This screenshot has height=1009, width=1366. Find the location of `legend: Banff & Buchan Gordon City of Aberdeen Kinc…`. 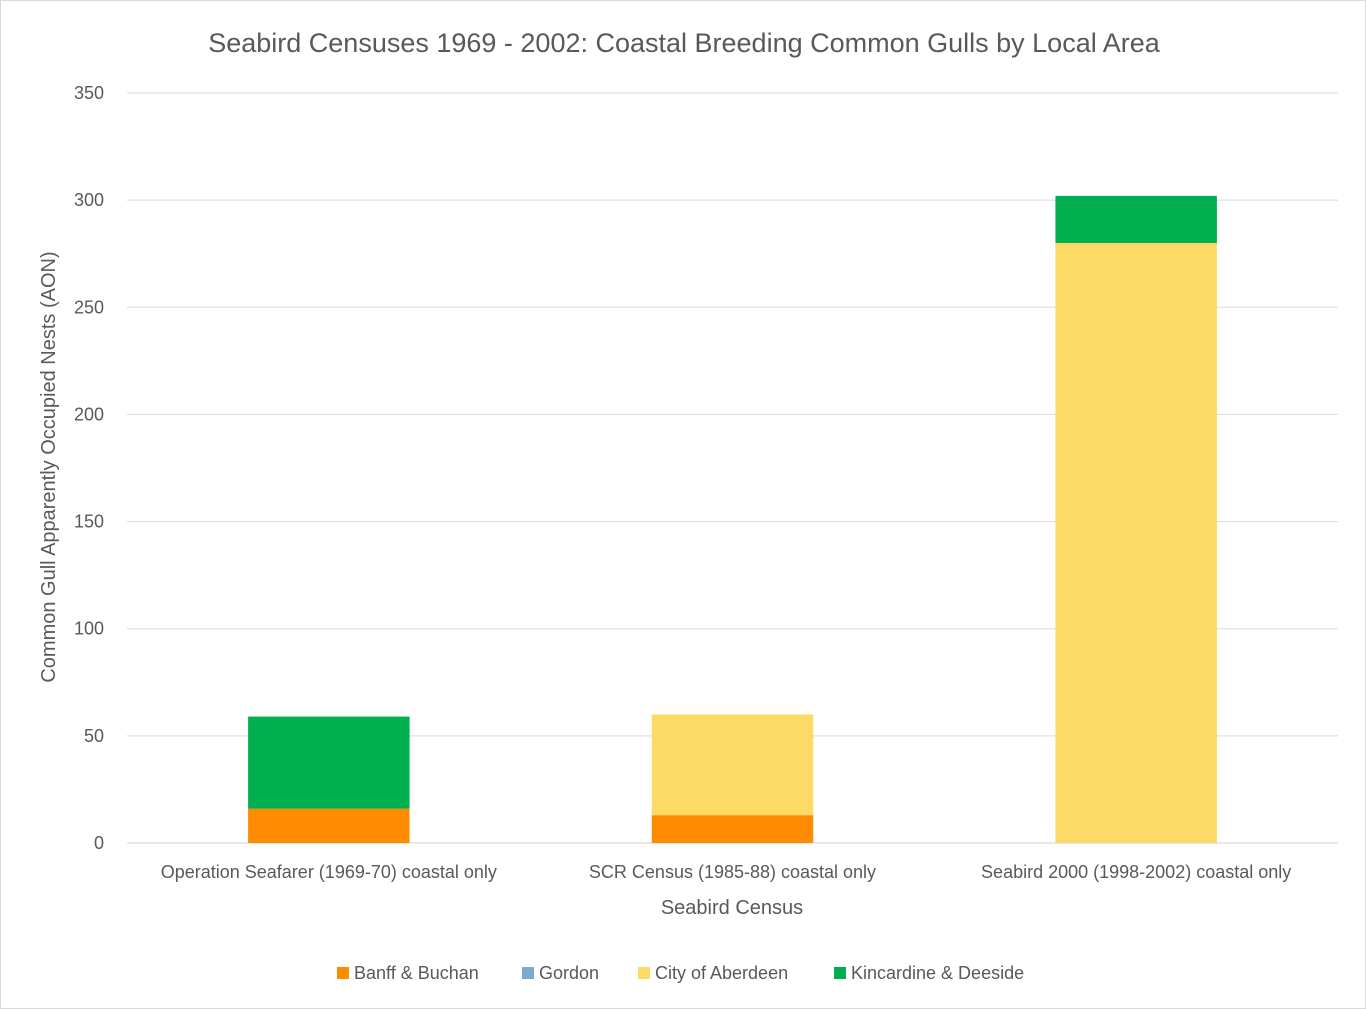

legend: Banff & Buchan Gordon City of Aberdeen Kinc… is located at coordinates (680, 973).